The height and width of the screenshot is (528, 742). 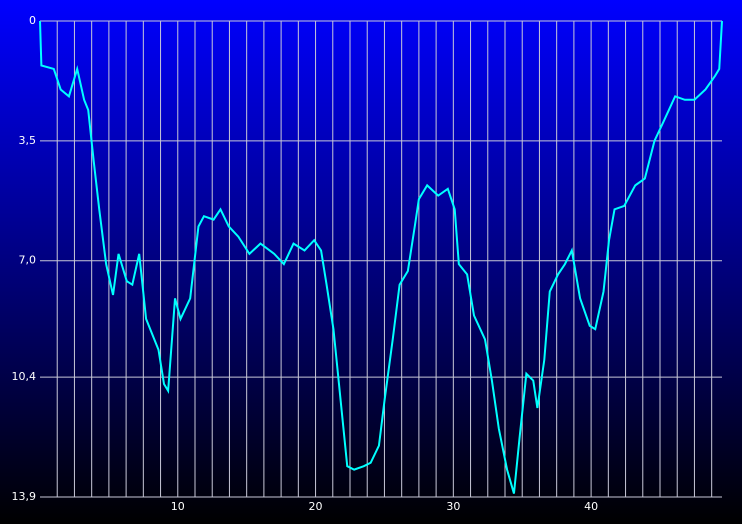 What do you see at coordinates (24, 496) in the screenshot?
I see `y-tick-label: 13,9` at bounding box center [24, 496].